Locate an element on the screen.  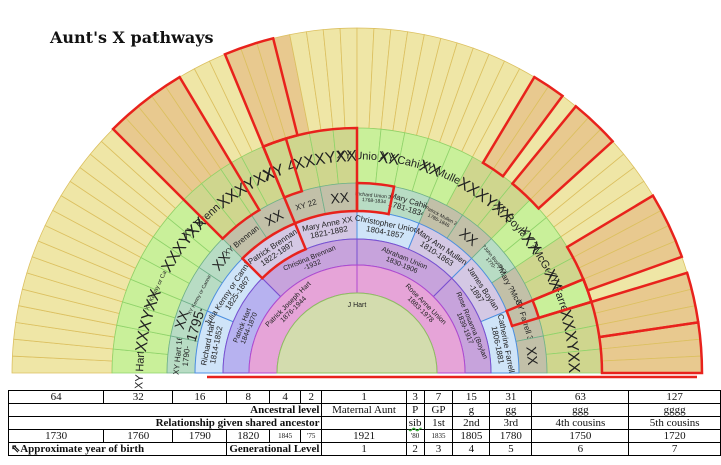
relationship-cell is located at coordinates (364, 423).